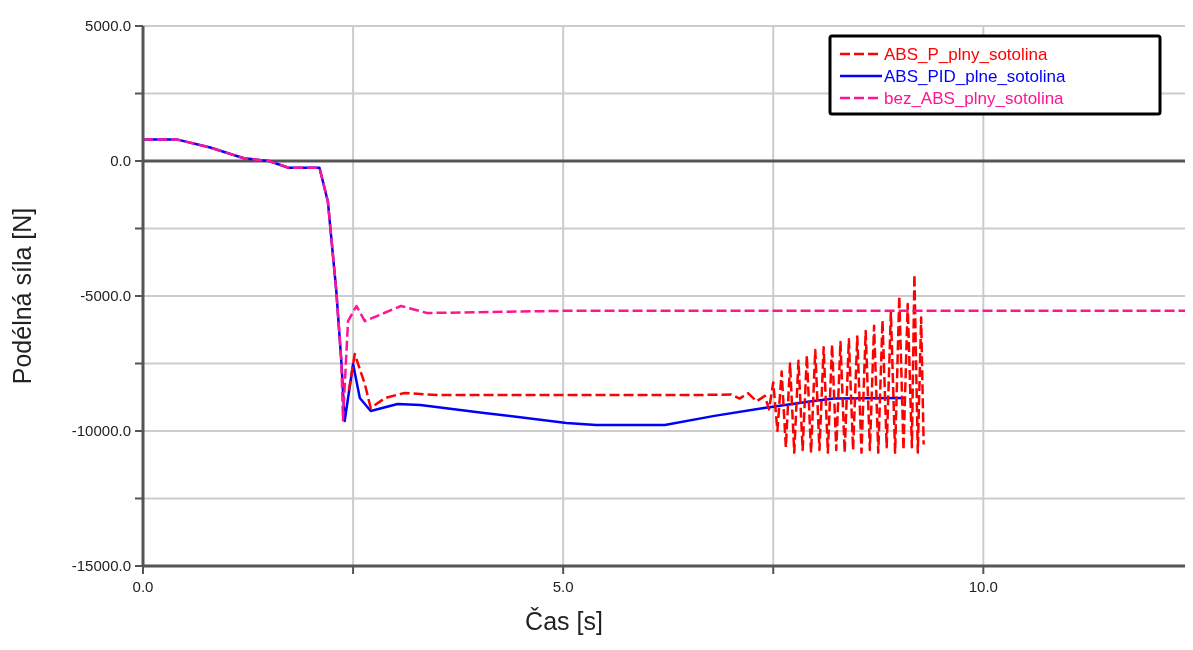 This screenshot has height=650, width=1193. I want to click on x-axis-title: Čas [s], so click(564, 621).